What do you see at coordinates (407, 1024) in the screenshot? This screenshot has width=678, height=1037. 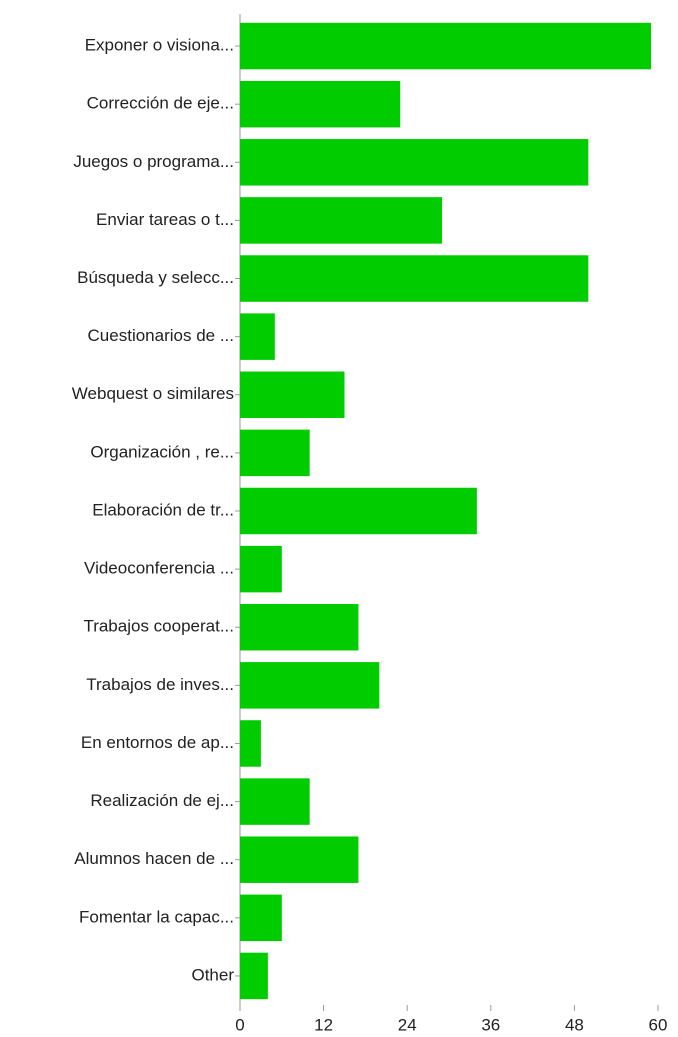 I see `x-tick-label: 24` at bounding box center [407, 1024].